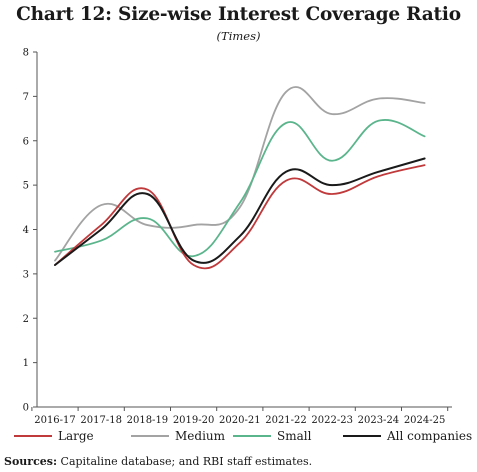 The width and height of the screenshot is (477, 472). I want to click on x-tick-label: 2022-23, so click(332, 420).